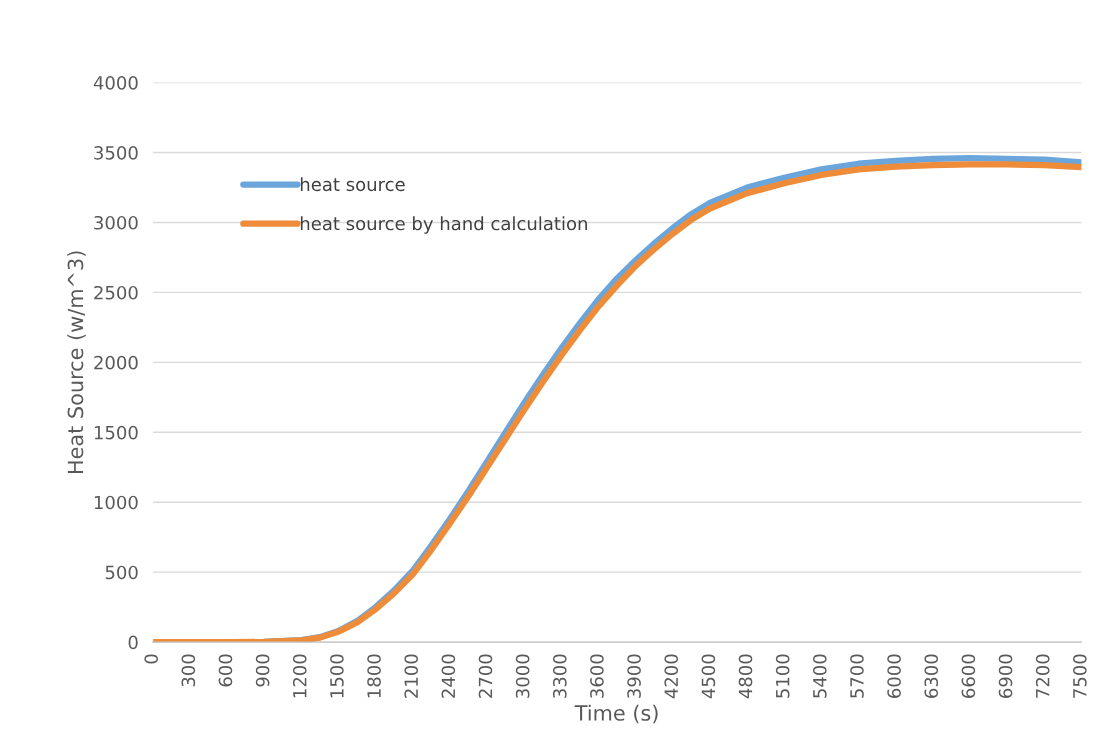 The width and height of the screenshot is (1099, 751). I want to click on legend-label: heat source by hand calculation, so click(443, 225).